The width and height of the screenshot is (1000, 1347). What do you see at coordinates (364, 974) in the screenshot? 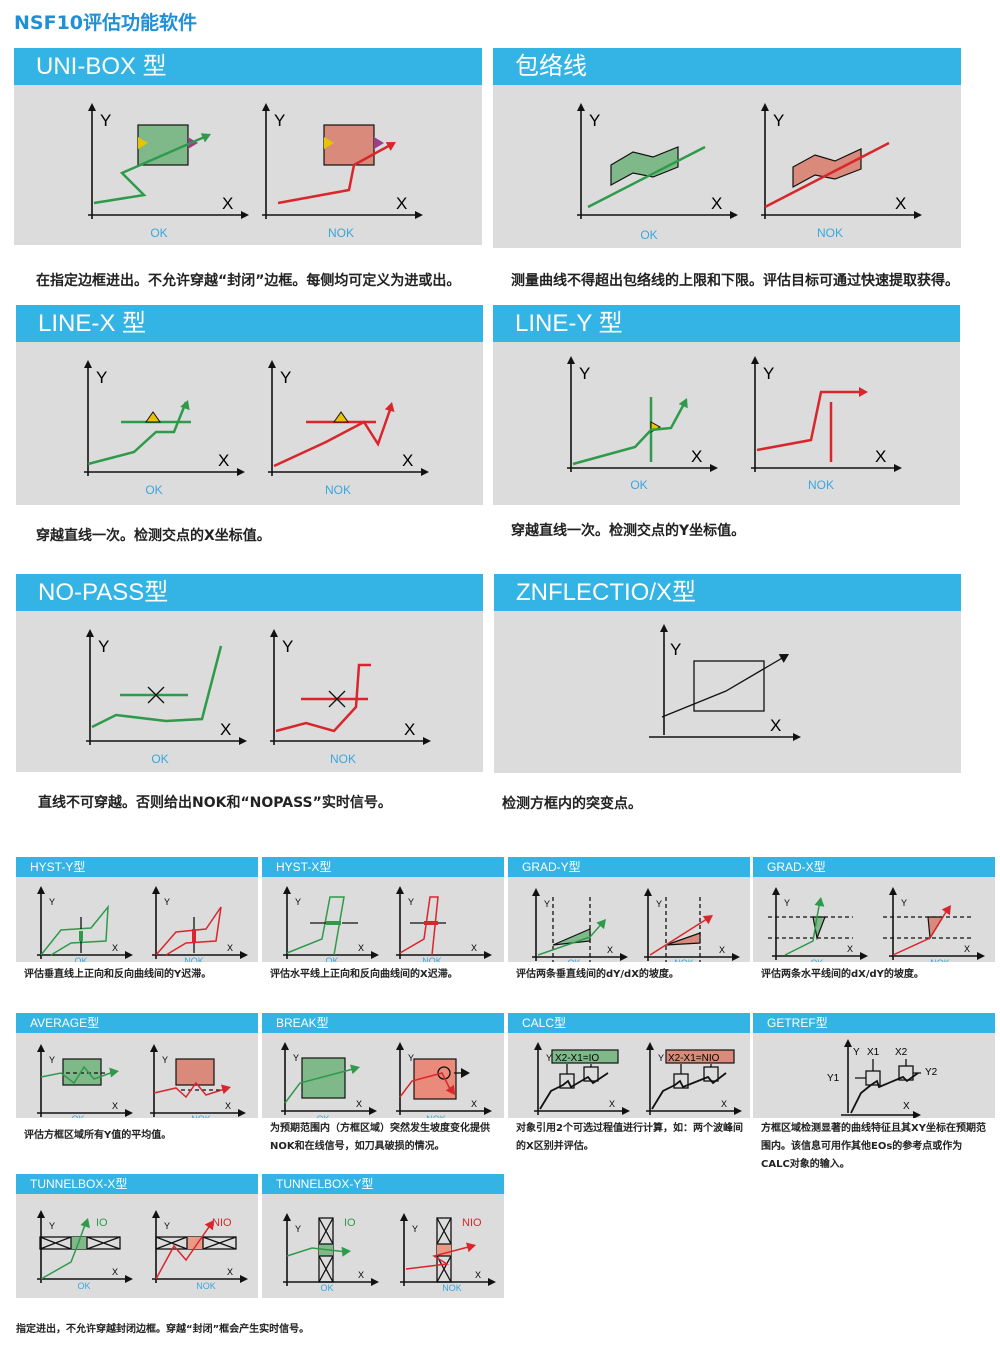
I see `panel-caption: 评估水平线上正向和反向曲线间的X迟滞。` at bounding box center [364, 974].